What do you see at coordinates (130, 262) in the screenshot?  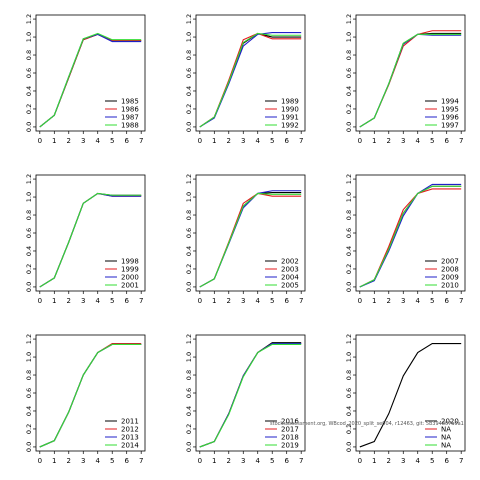 I see `legend-label: 1998` at bounding box center [130, 262].